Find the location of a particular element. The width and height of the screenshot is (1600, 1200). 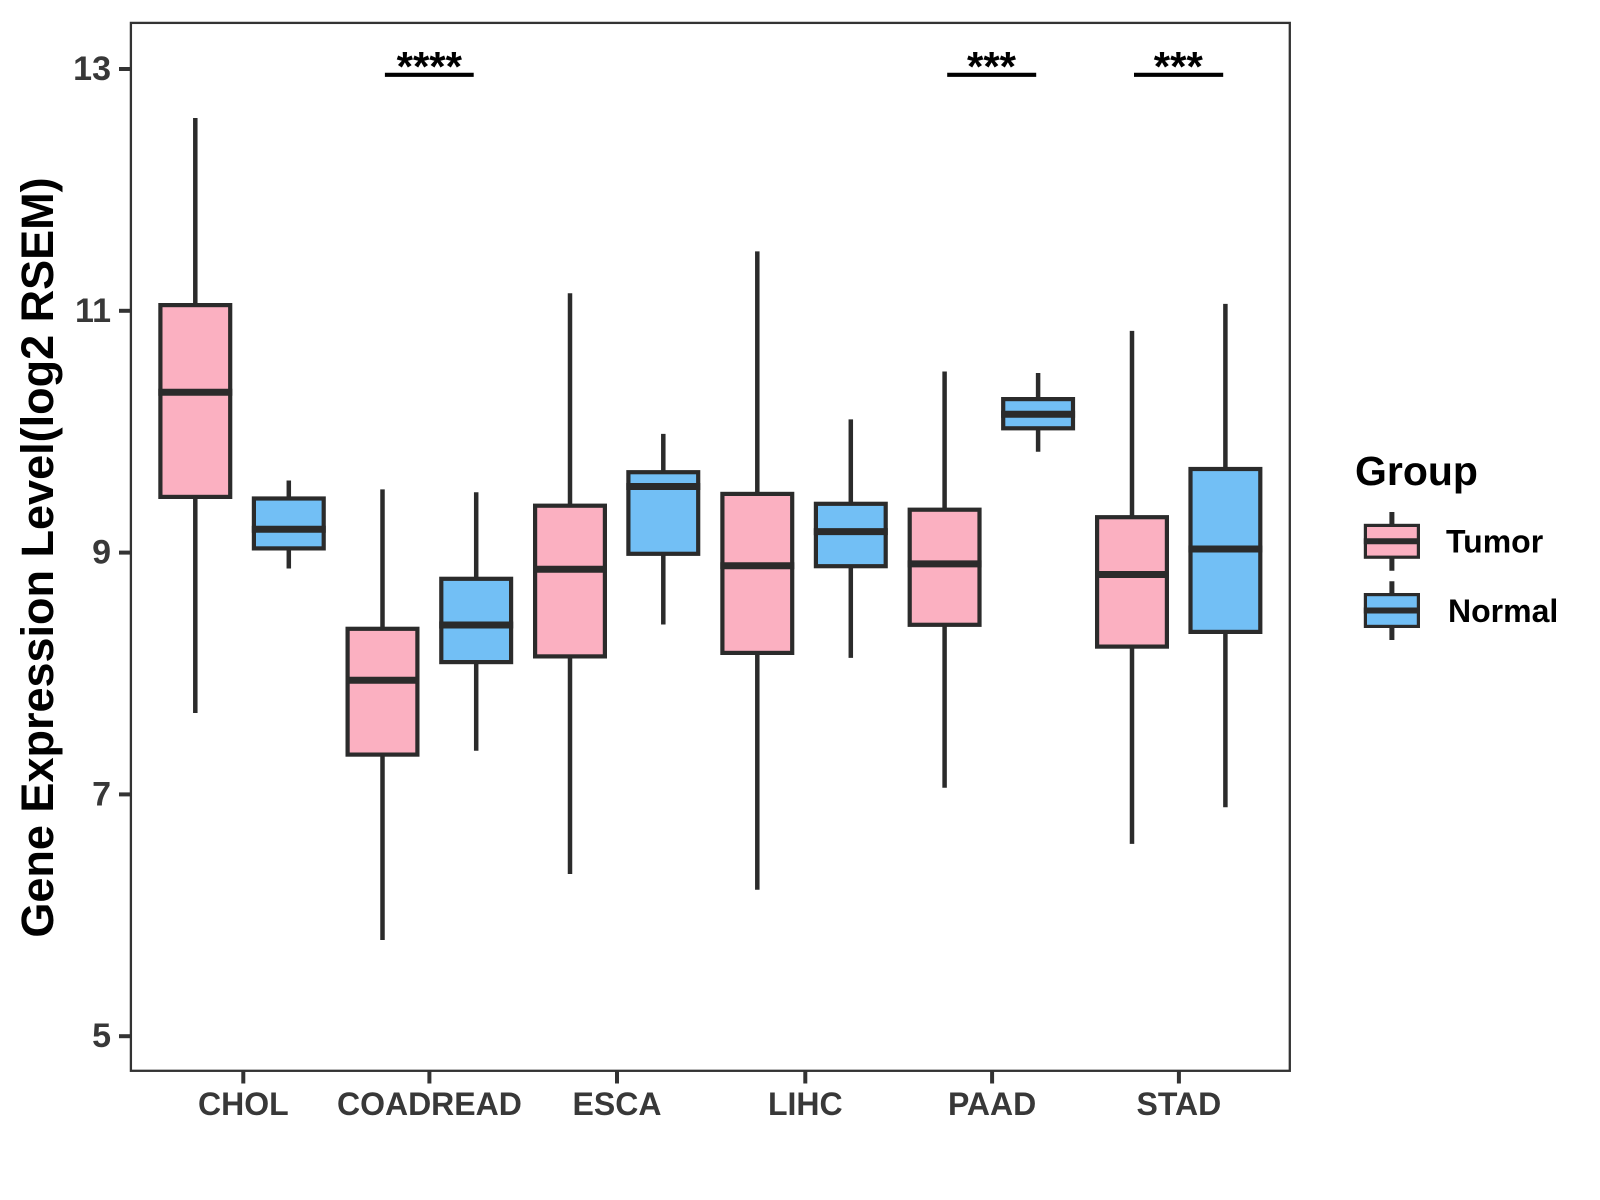

svg-text:Gene Expression Level(log2 RSE: Gene Expression Level(log2 RSEM) is located at coordinates (37, 557).